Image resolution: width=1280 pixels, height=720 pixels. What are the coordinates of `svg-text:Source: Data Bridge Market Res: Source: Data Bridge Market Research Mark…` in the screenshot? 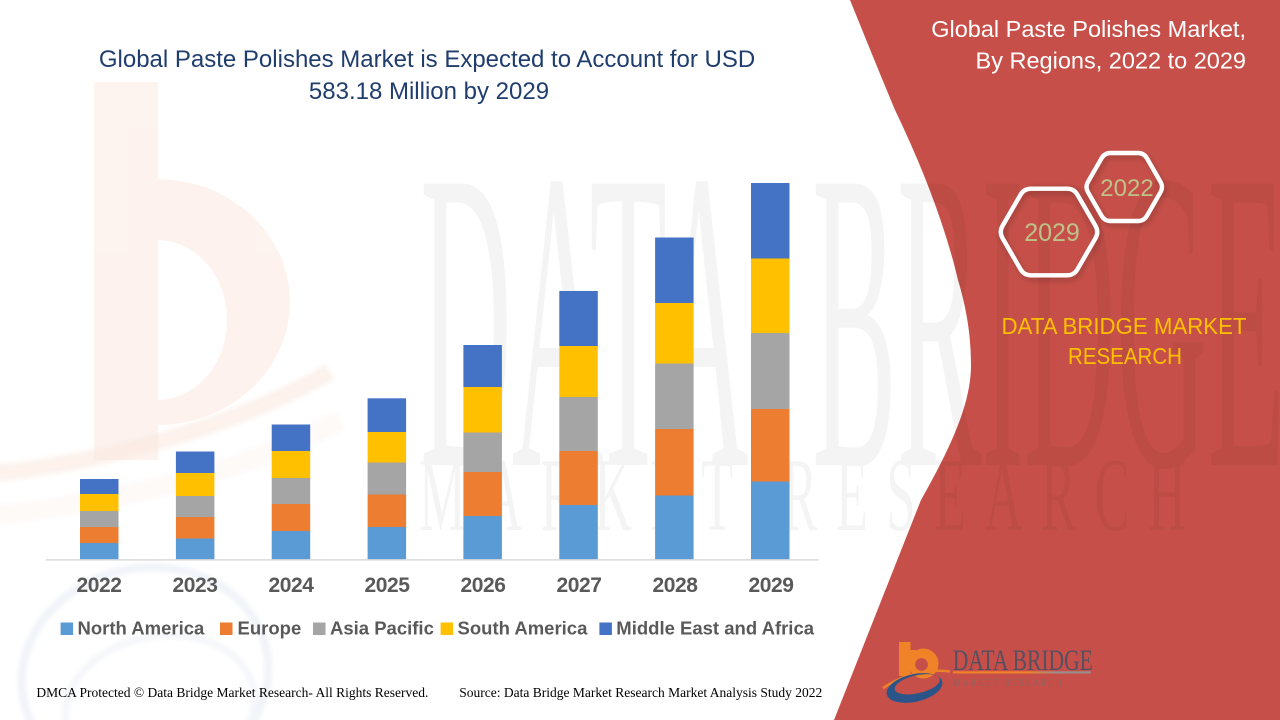 It's located at (640, 692).